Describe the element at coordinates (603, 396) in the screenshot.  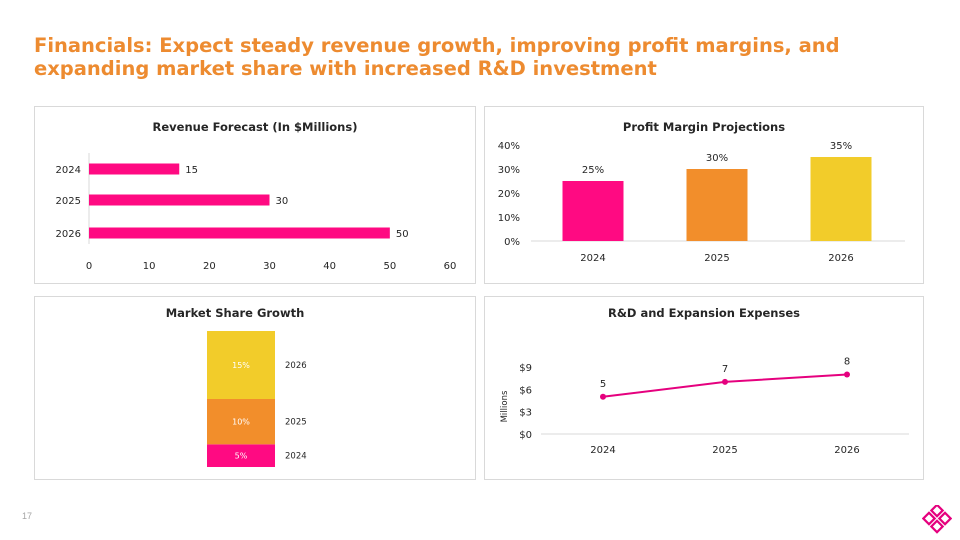
I see `rd-point-2024` at that location.